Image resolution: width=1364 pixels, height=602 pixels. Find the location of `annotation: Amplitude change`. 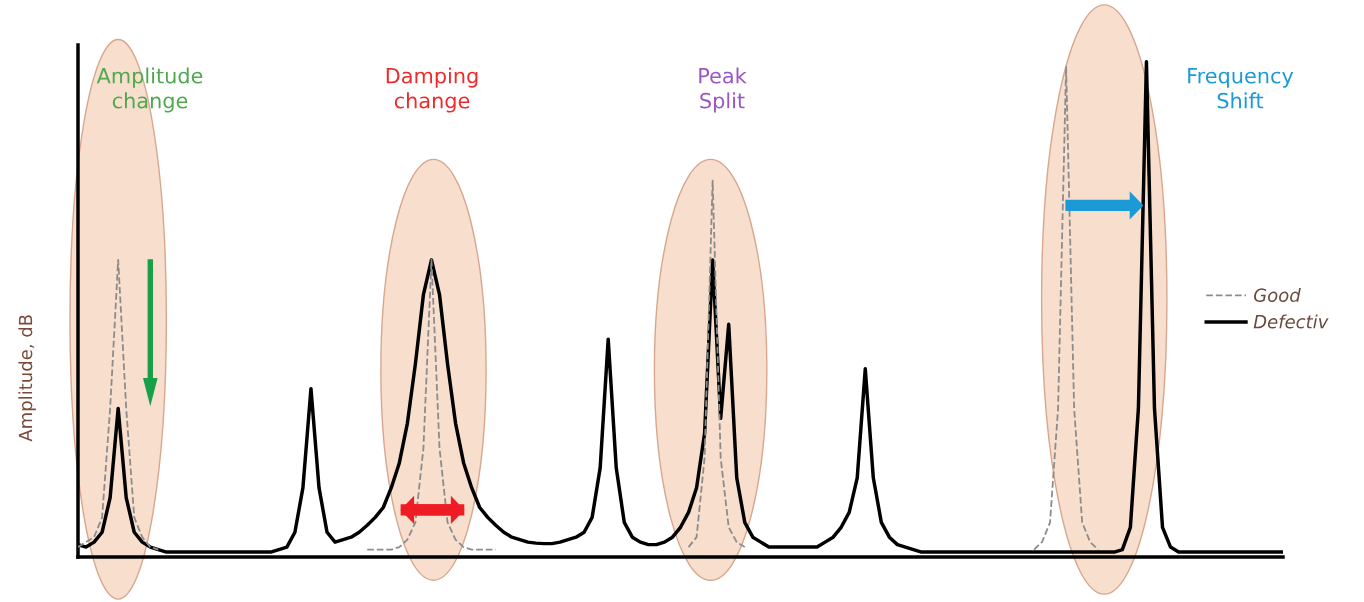

annotation: Amplitude change is located at coordinates (149, 90).